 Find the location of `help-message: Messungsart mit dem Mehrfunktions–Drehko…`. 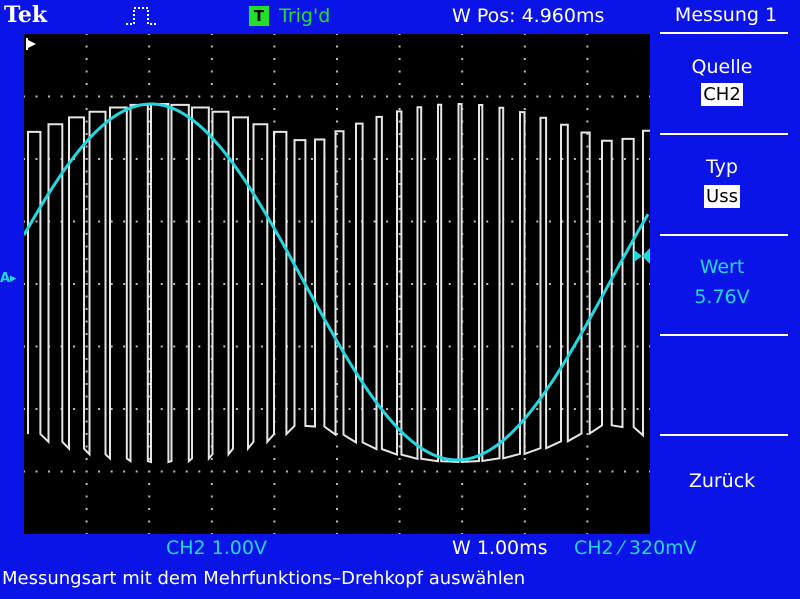

help-message: Messungsart mit dem Mehrfunktions–Drehko… is located at coordinates (264, 578).